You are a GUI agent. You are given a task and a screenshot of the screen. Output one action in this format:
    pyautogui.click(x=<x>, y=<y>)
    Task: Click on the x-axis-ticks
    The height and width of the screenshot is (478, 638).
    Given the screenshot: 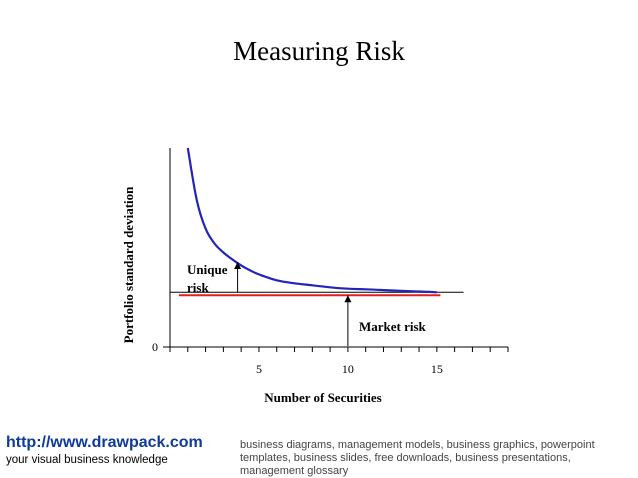 What is the action you would take?
    pyautogui.click(x=339, y=349)
    